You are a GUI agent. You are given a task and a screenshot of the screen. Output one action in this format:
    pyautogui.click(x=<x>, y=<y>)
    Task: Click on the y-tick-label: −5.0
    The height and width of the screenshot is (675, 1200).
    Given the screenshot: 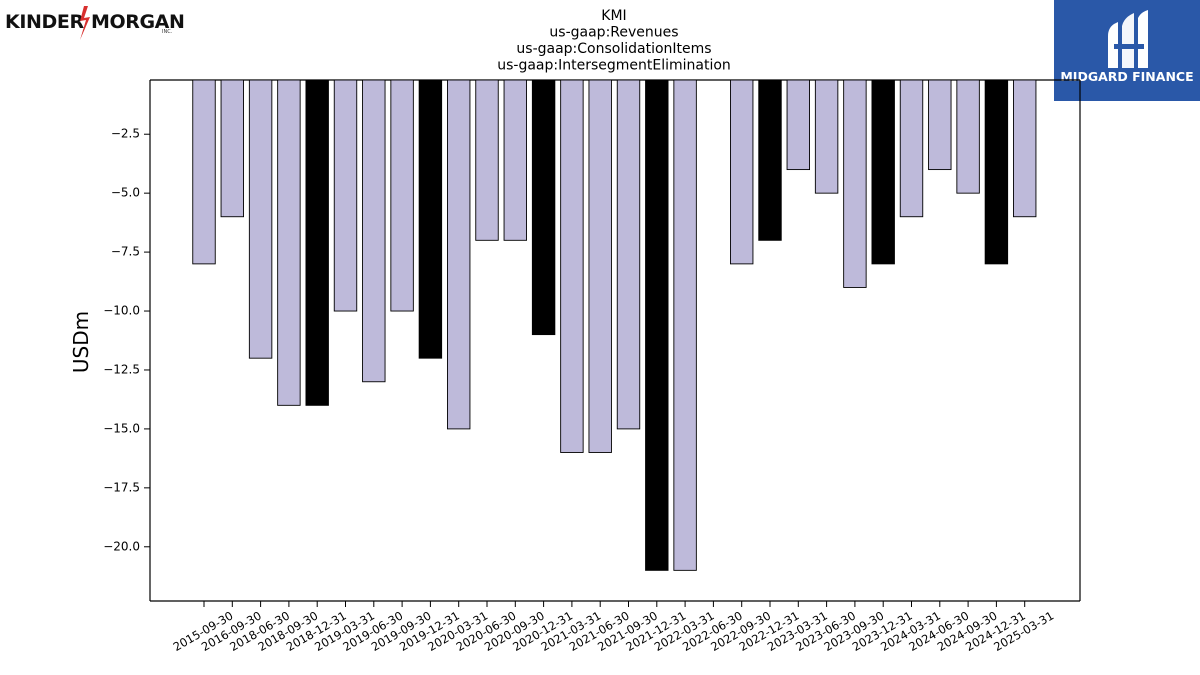 What is the action you would take?
    pyautogui.click(x=125, y=193)
    